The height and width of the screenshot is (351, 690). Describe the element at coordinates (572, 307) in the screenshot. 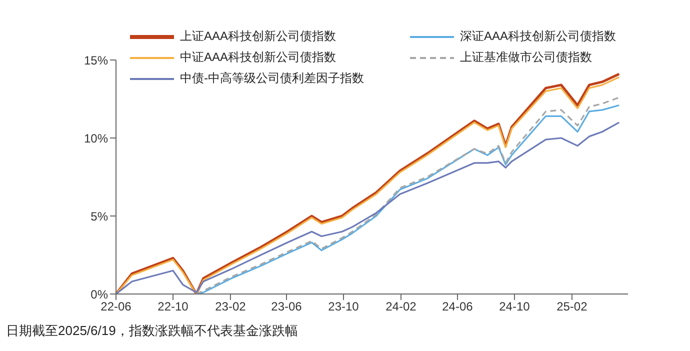

I see `x-tick-label: 25-02` at that location.